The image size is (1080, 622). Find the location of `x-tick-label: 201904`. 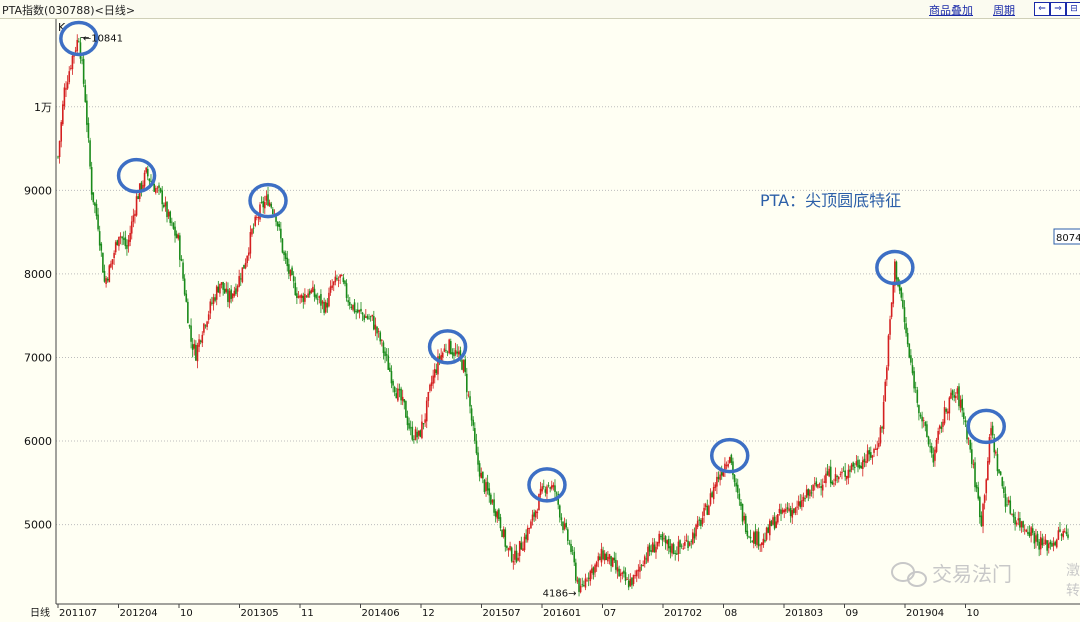

x-tick-label: 201904 is located at coordinates (925, 613).